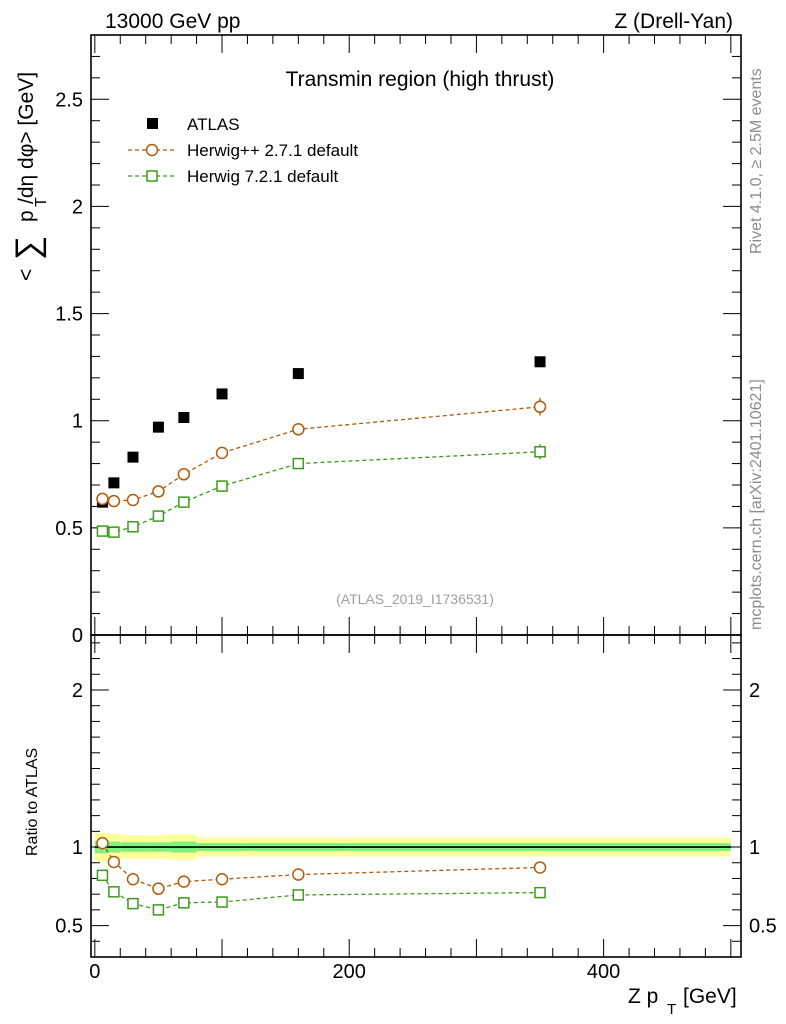  I want to click on y-tick-label-right: 1, so click(754, 848).